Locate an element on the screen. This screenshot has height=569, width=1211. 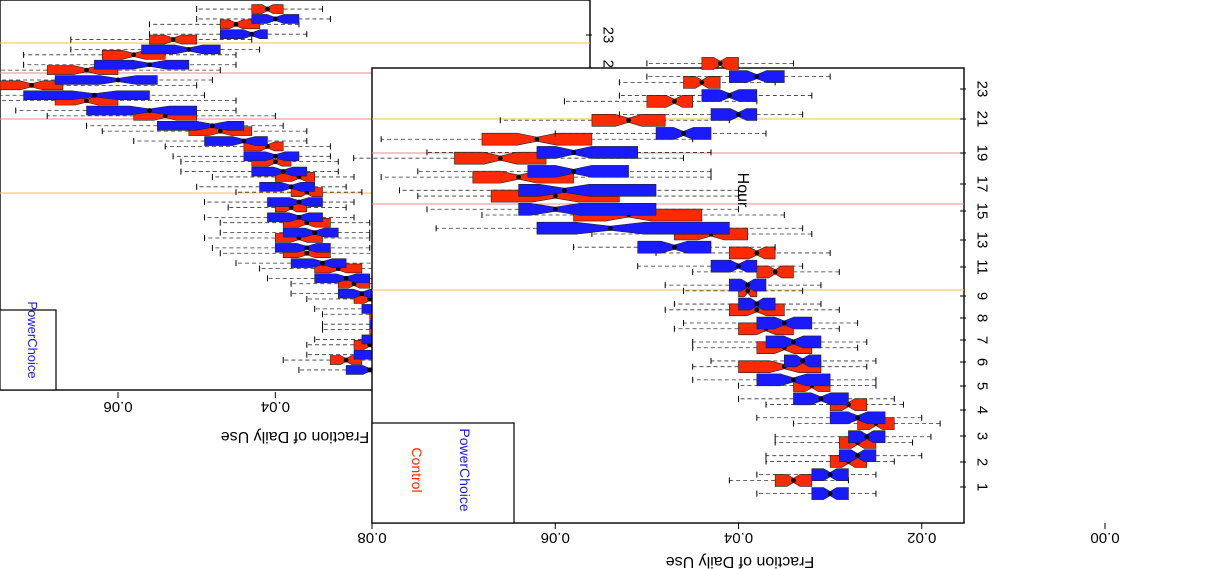
back-x-tick-label: 0.06 is located at coordinates (117, 406).